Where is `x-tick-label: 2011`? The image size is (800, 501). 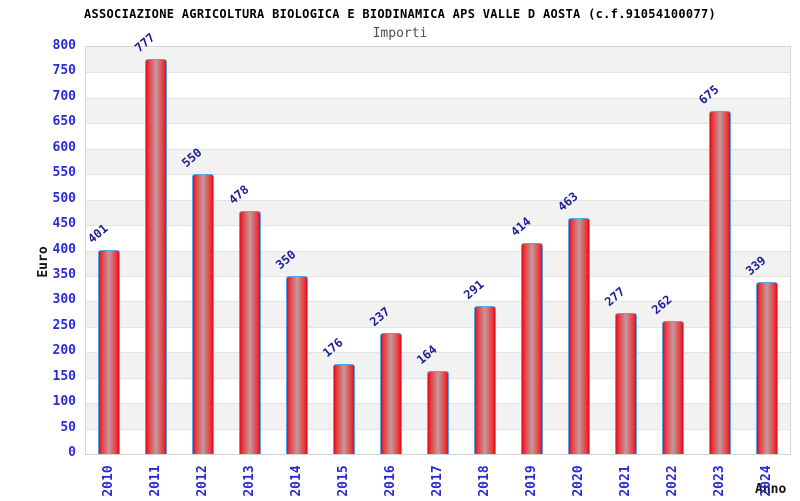 x-tick-label: 2011 is located at coordinates (156, 481).